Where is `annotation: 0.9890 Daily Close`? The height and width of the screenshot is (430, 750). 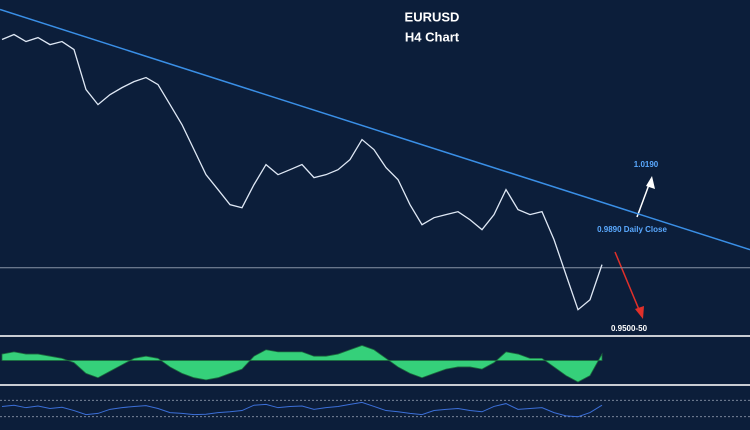
annotation: 0.9890 Daily Close is located at coordinates (632, 229).